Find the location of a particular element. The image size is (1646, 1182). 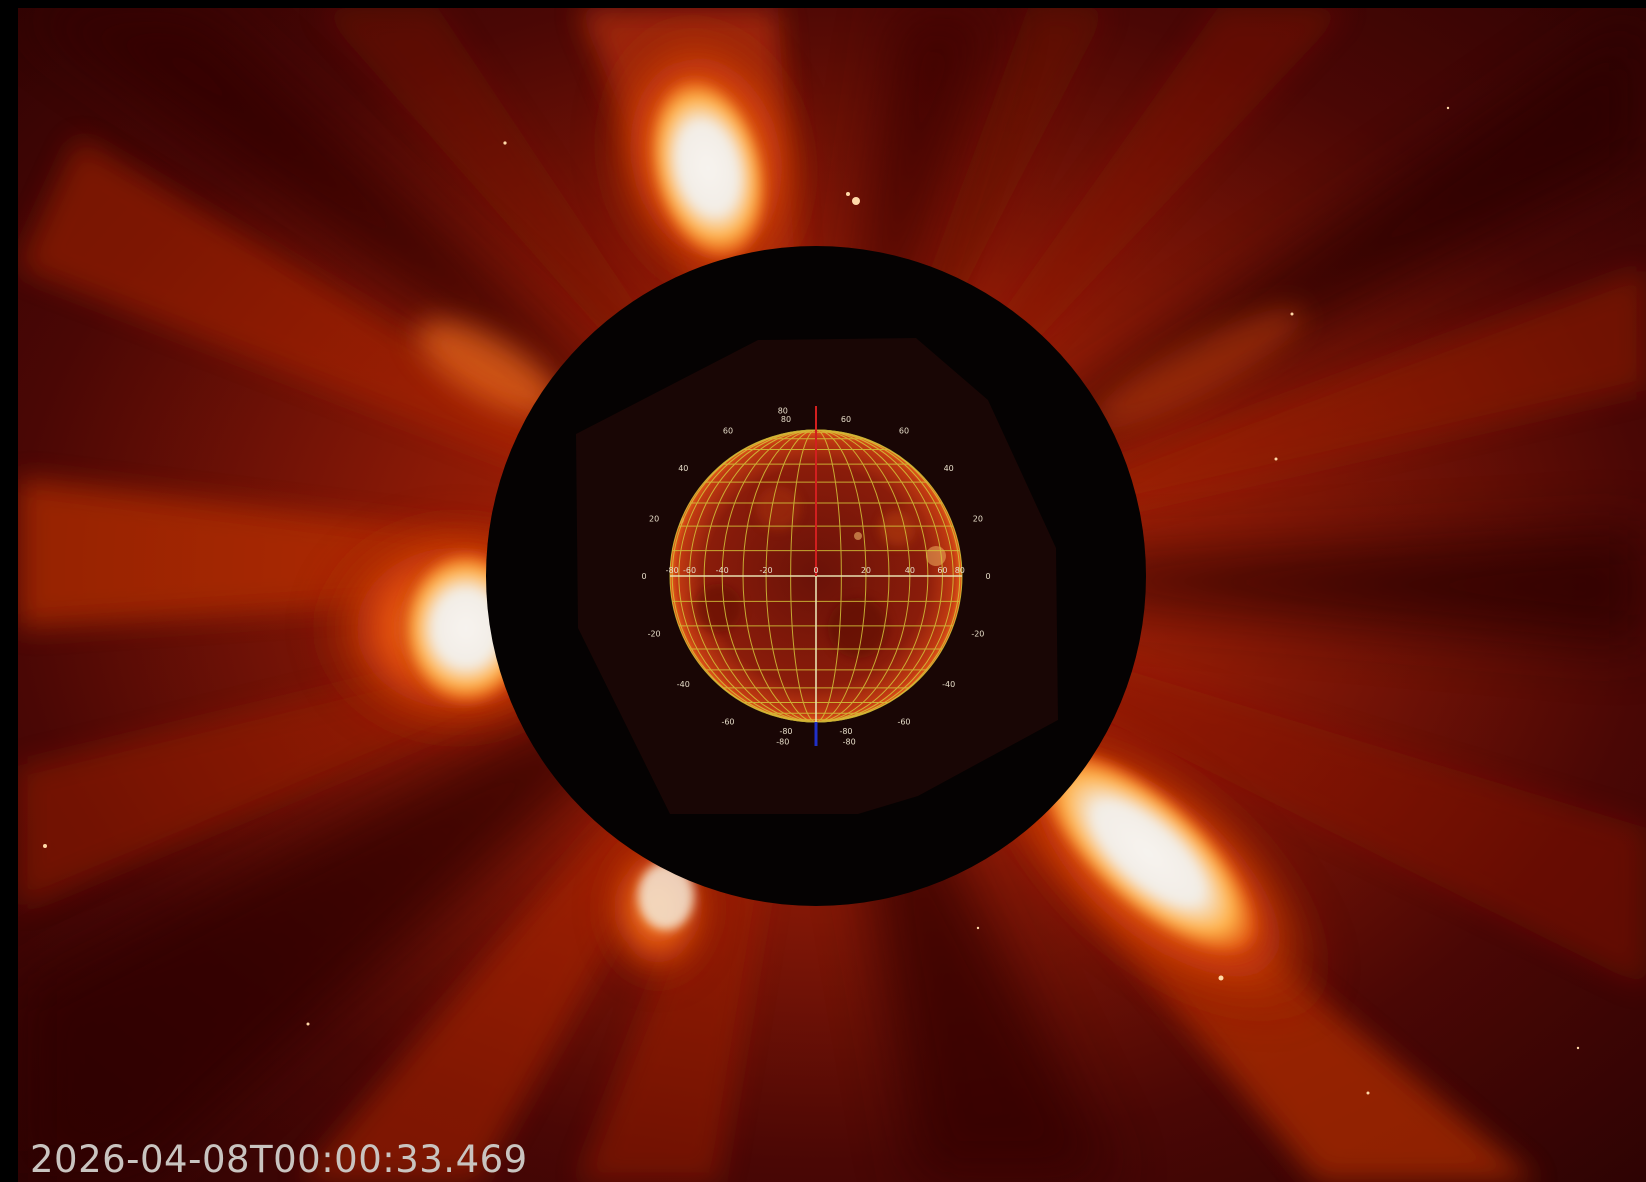

meridian-label: -40 is located at coordinates (722, 570).